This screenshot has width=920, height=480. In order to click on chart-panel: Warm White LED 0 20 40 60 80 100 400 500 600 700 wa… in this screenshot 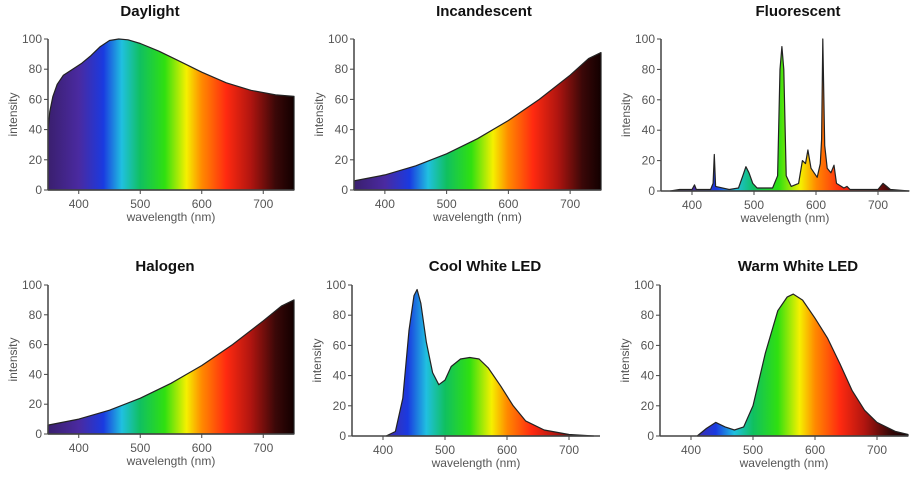, I will do `click(763, 364)`.